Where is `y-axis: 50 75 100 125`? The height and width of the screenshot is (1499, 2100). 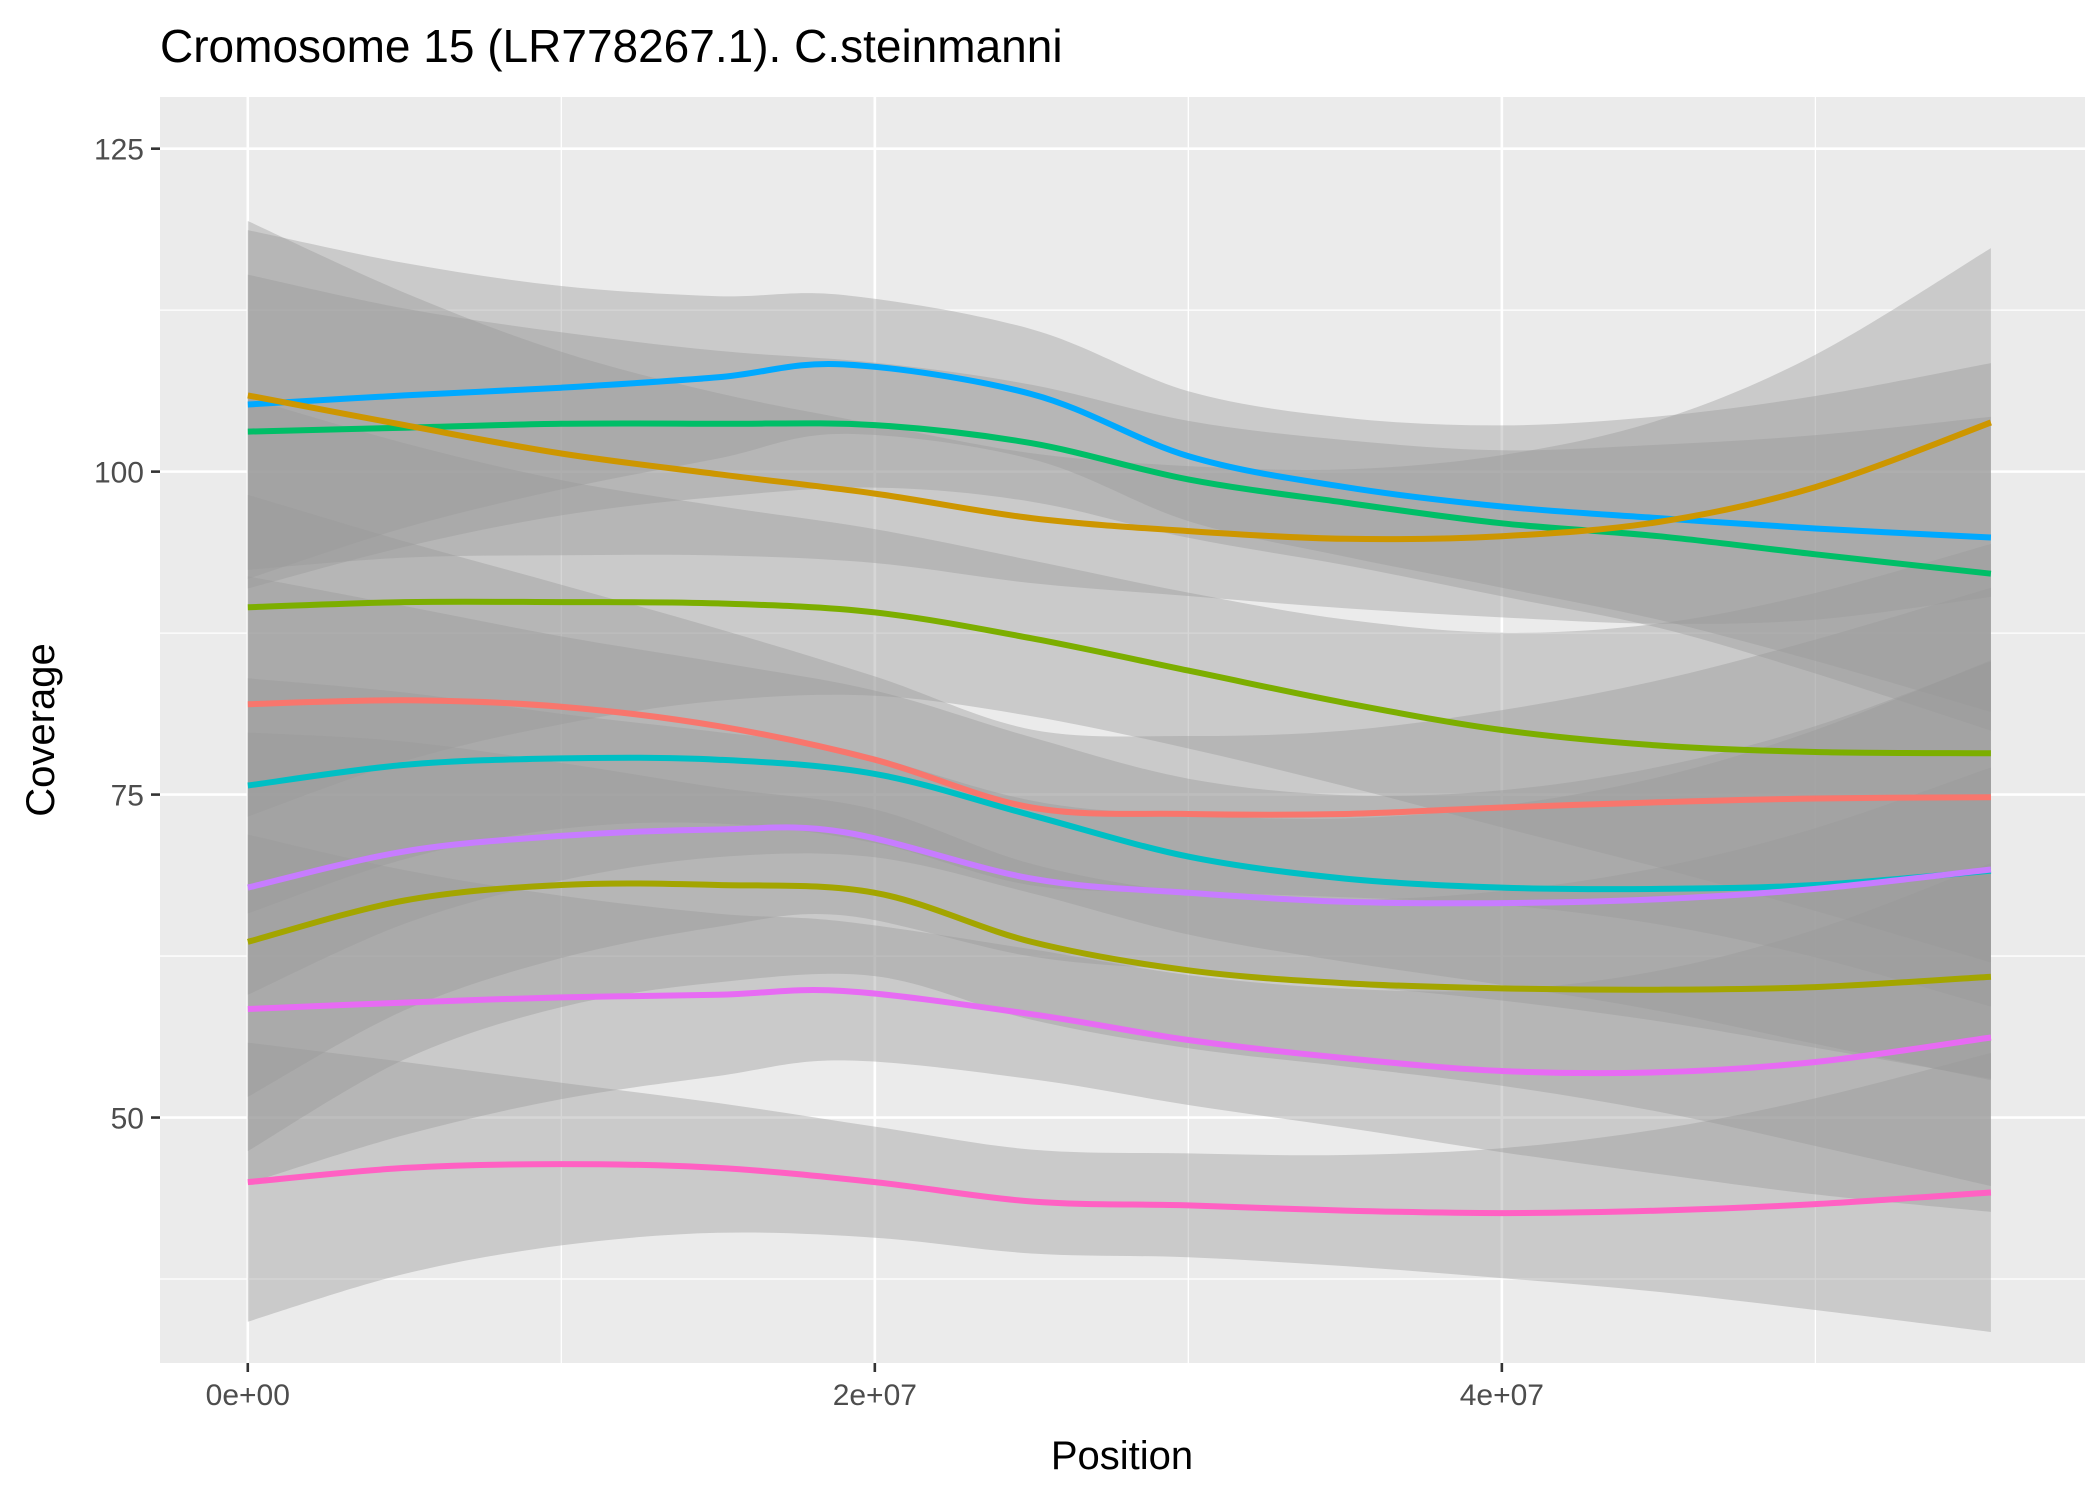 y-axis: 50 75 100 125 is located at coordinates (127, 635).